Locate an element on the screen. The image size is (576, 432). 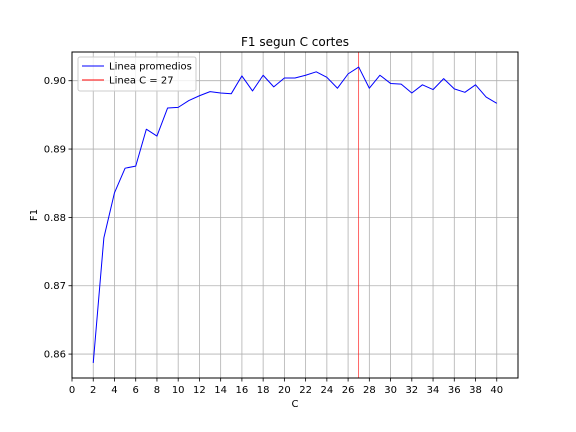
x-axis-label: C is located at coordinates (295, 404).